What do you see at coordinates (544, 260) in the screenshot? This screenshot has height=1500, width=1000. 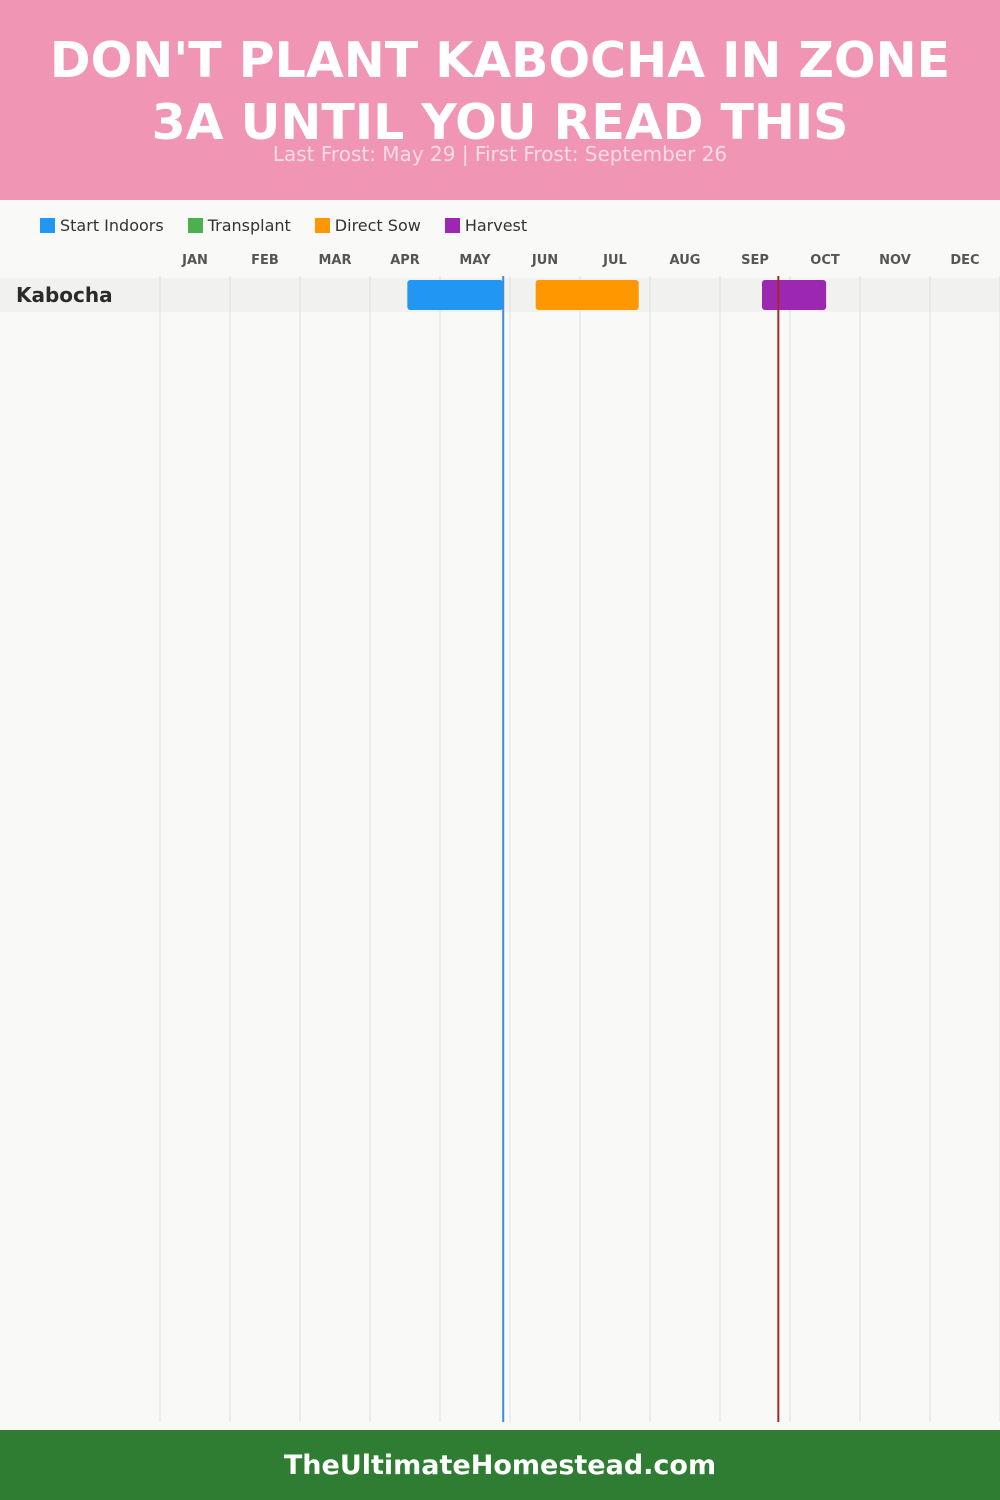 I see `month-label-jun: JUN` at bounding box center [544, 260].